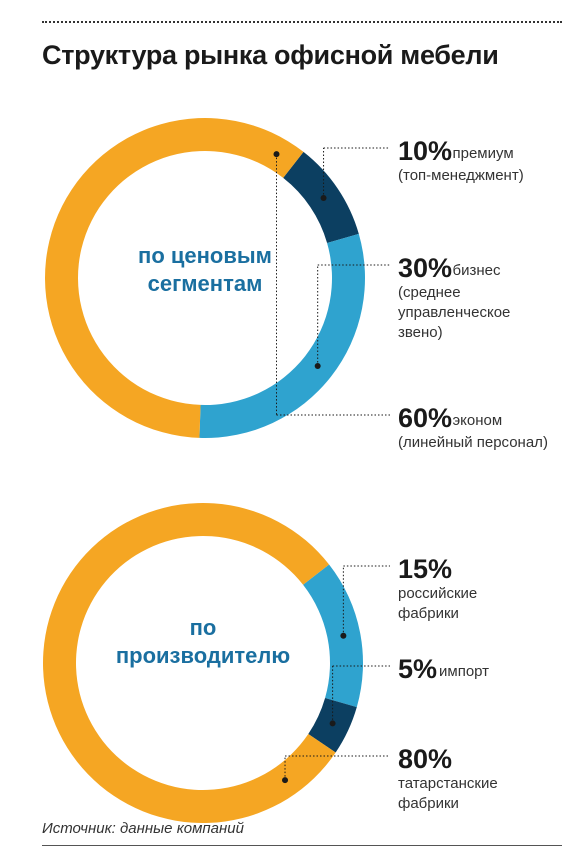 The width and height of the screenshot is (575, 859). I want to click on donut2-slice-label-1-line-2: фабрики, so click(428, 613).